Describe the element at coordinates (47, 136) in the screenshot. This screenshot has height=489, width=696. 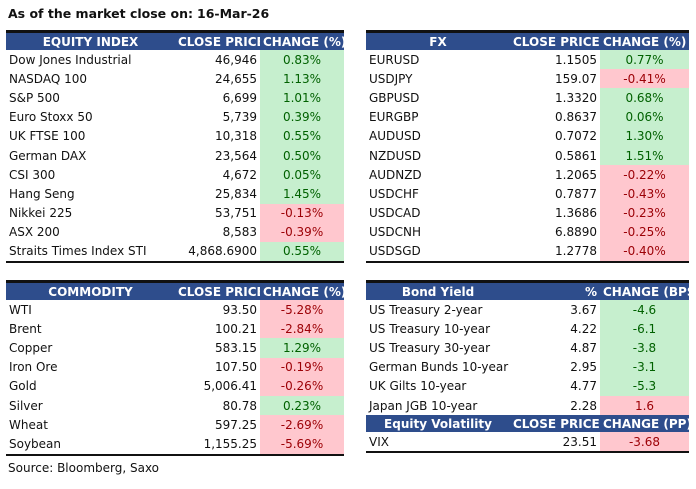
I see `instrument-name: UK FTSE 100` at that location.